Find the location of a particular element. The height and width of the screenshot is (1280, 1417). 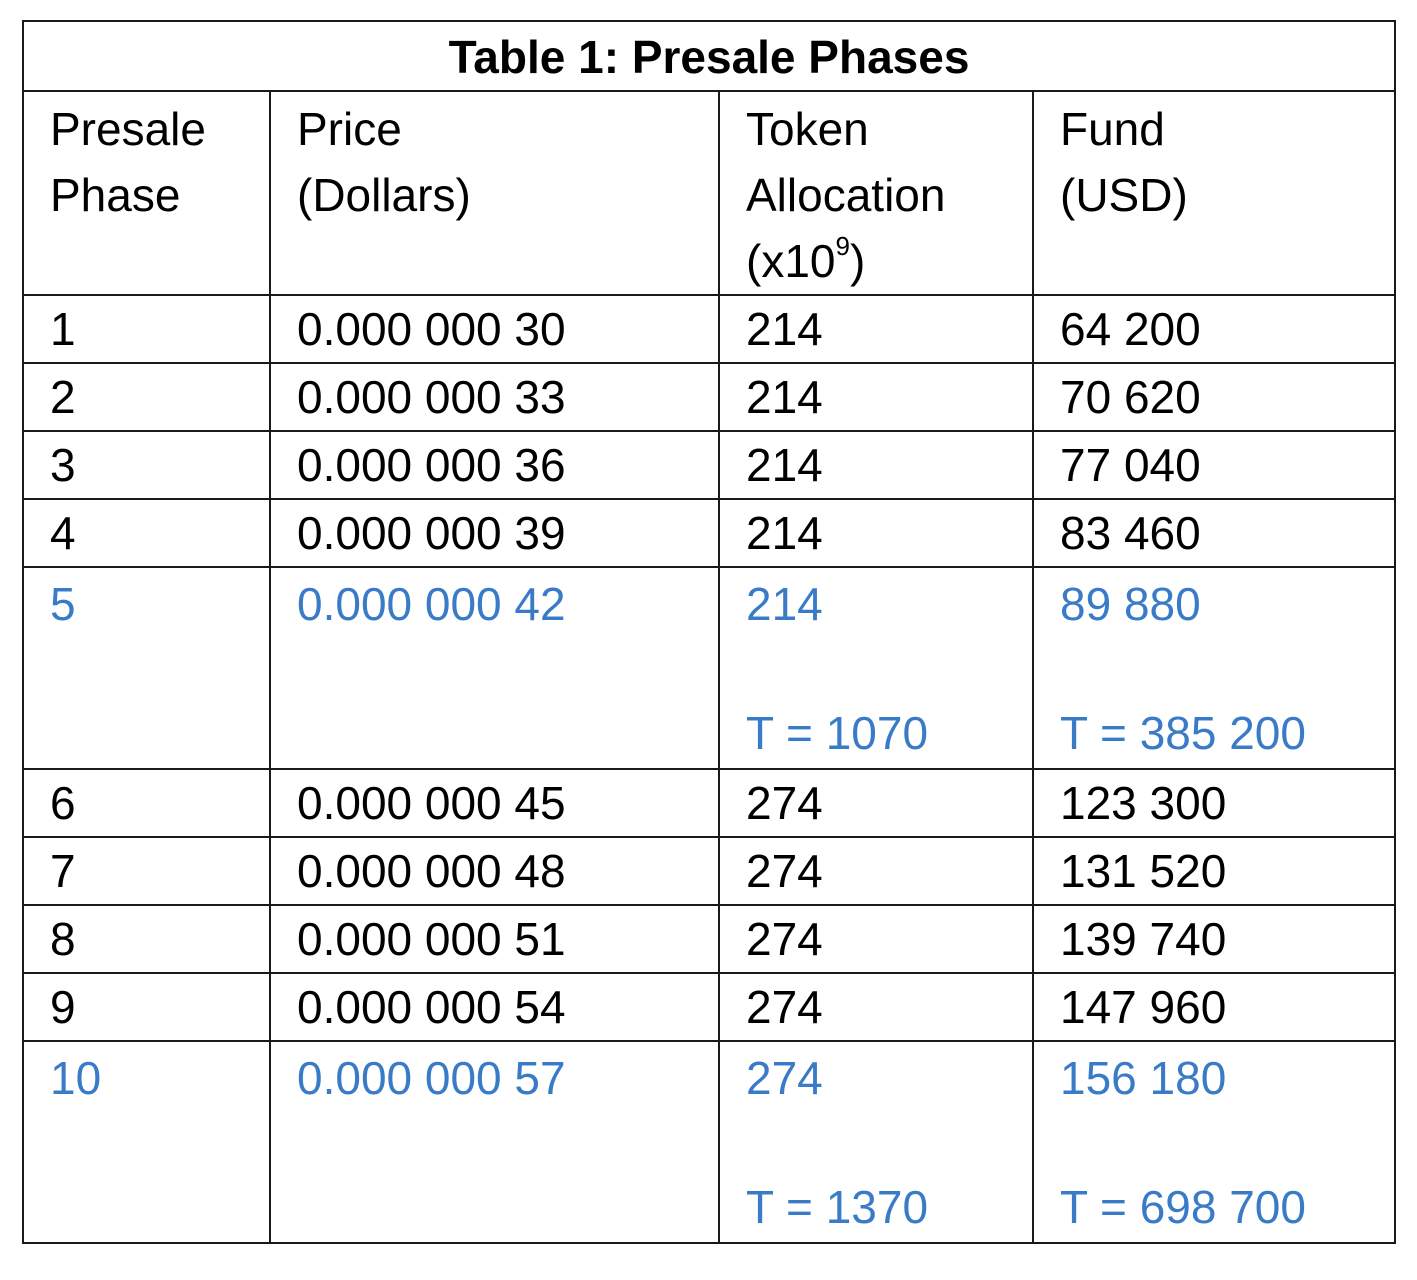

header-price: Price (Dollars) is located at coordinates (494, 193).